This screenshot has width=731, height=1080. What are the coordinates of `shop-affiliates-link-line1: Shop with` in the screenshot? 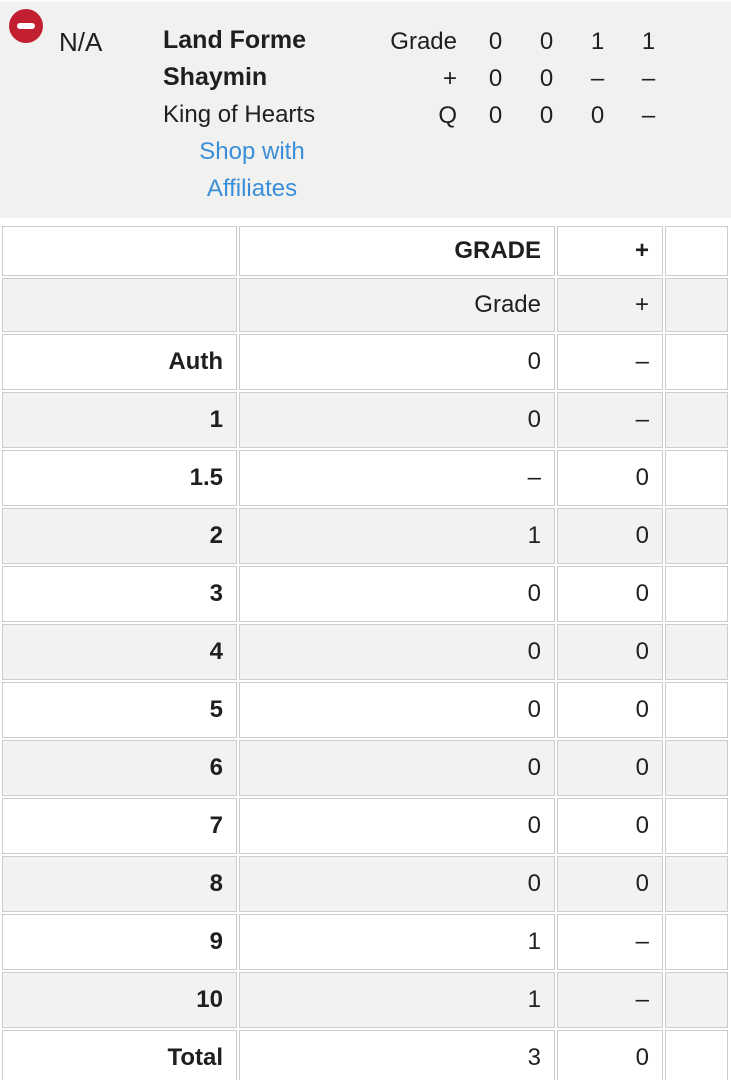 It's located at (252, 151).